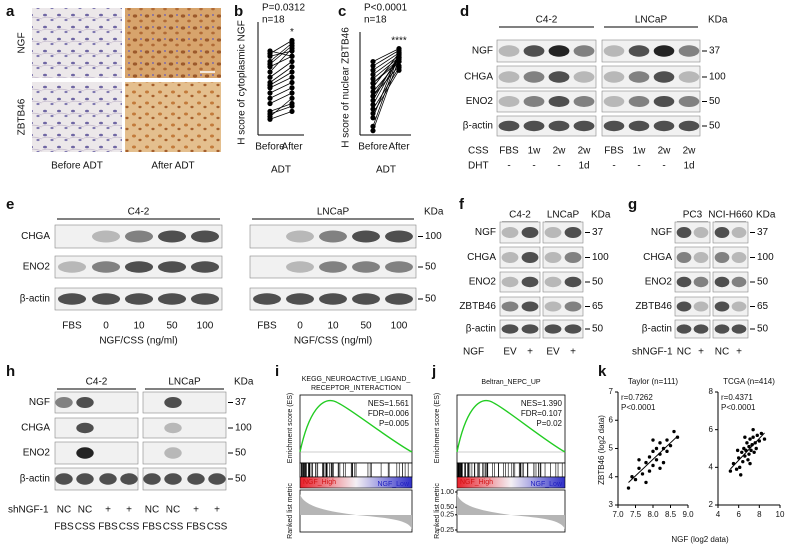 The width and height of the screenshot is (786, 552). Describe the element at coordinates (129, 527) in the screenshot. I see `lane-label: CSS` at that location.